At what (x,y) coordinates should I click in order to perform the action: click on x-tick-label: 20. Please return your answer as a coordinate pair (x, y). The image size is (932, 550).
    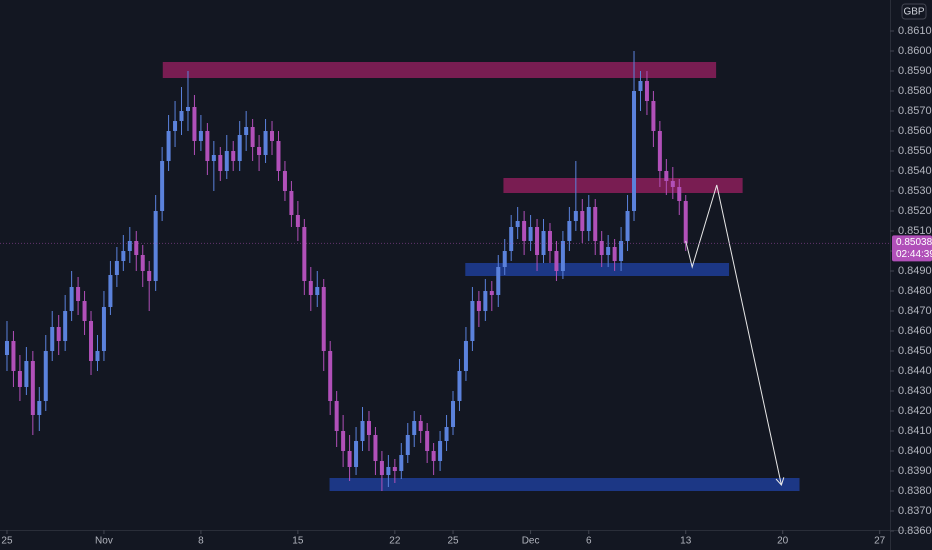
    Looking at the image, I should click on (783, 541).